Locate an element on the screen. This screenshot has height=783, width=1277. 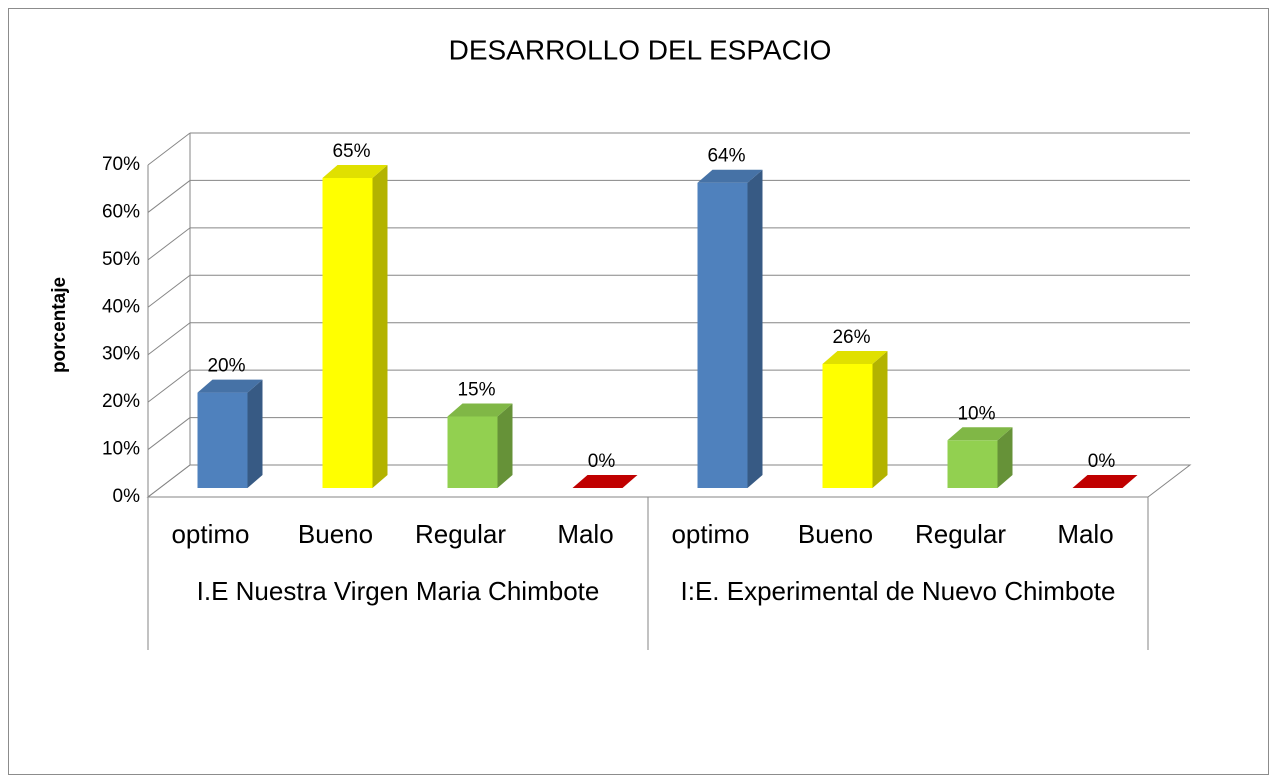
value-label: 10% is located at coordinates (976, 413).